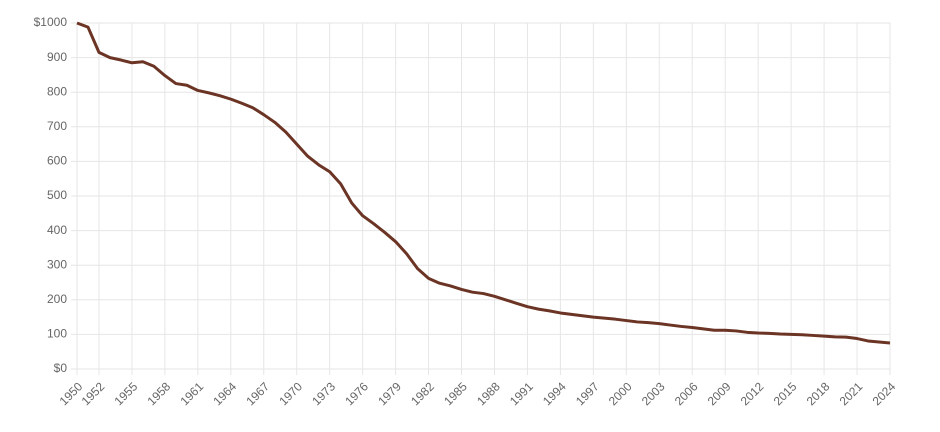  I want to click on x-tick-label: 2000, so click(620, 393).